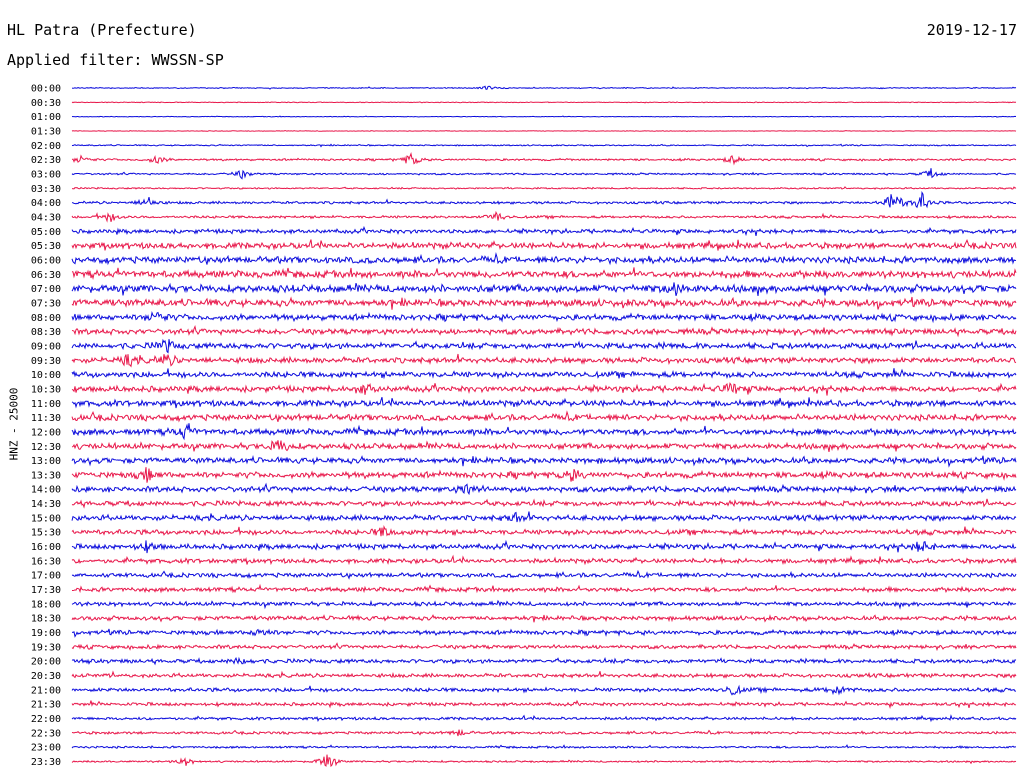 The width and height of the screenshot is (1024, 780). Describe the element at coordinates (46, 275) in the screenshot. I see `time-tick-label: 06:30` at that location.